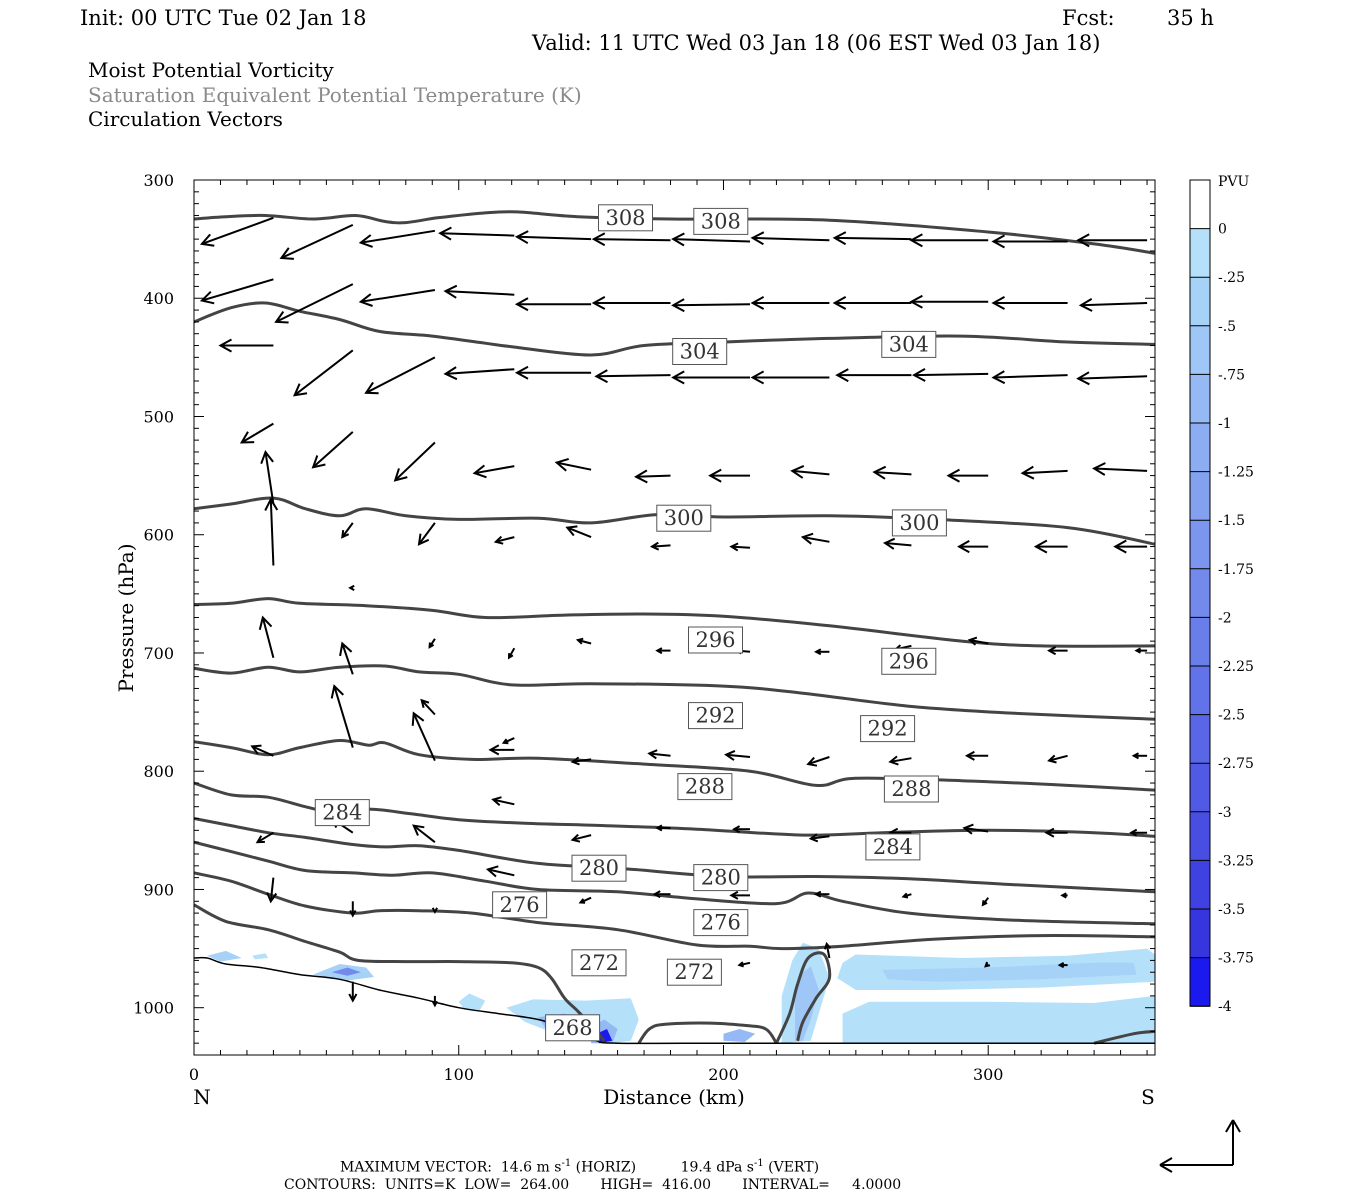 The width and height of the screenshot is (1350, 1200). Describe the element at coordinates (723, 1074) in the screenshot. I see `x-tick-label: 200` at that location.